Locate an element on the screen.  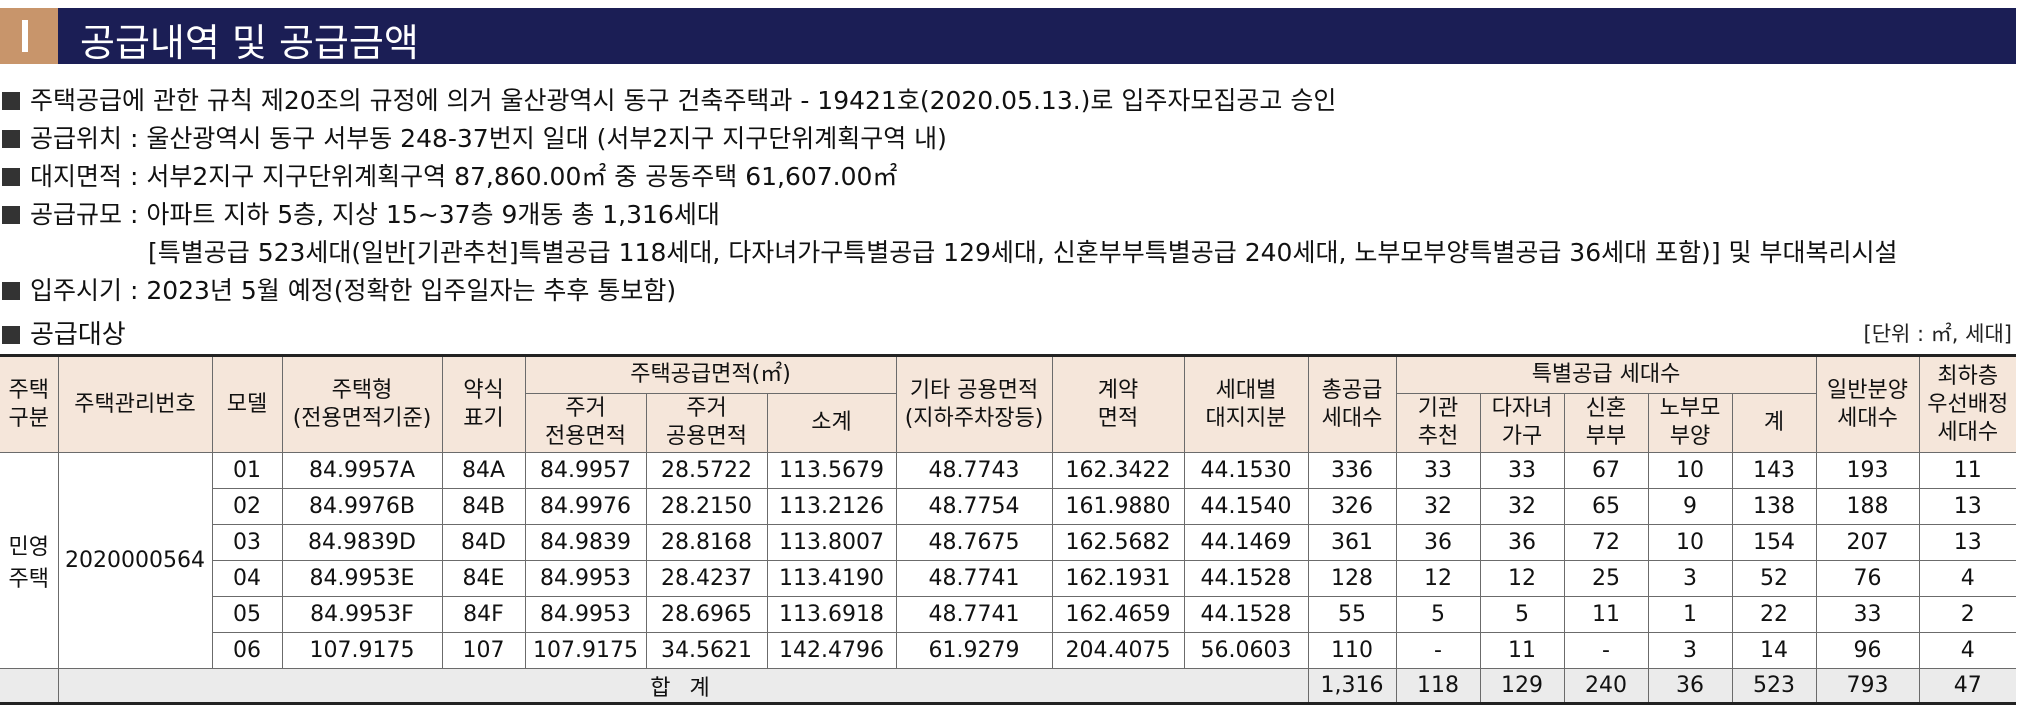
header-special-elderly: 노부모 부양 is located at coordinates (1690, 423).